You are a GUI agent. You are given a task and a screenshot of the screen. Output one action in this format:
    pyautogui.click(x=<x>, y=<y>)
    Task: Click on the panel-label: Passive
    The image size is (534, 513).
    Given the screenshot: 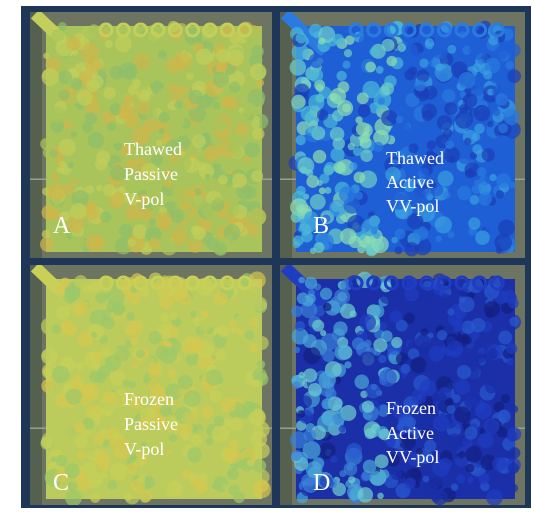 What is the action you would take?
    pyautogui.click(x=151, y=174)
    